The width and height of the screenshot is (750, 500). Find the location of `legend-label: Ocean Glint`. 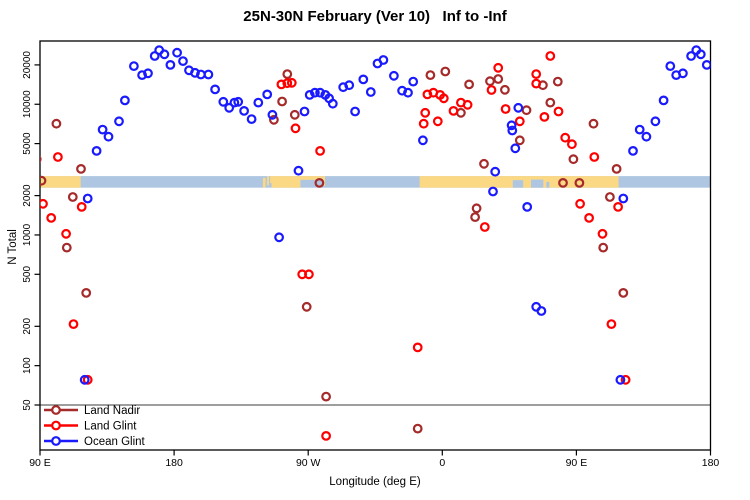

legend-label: Ocean Glint is located at coordinates (115, 442).